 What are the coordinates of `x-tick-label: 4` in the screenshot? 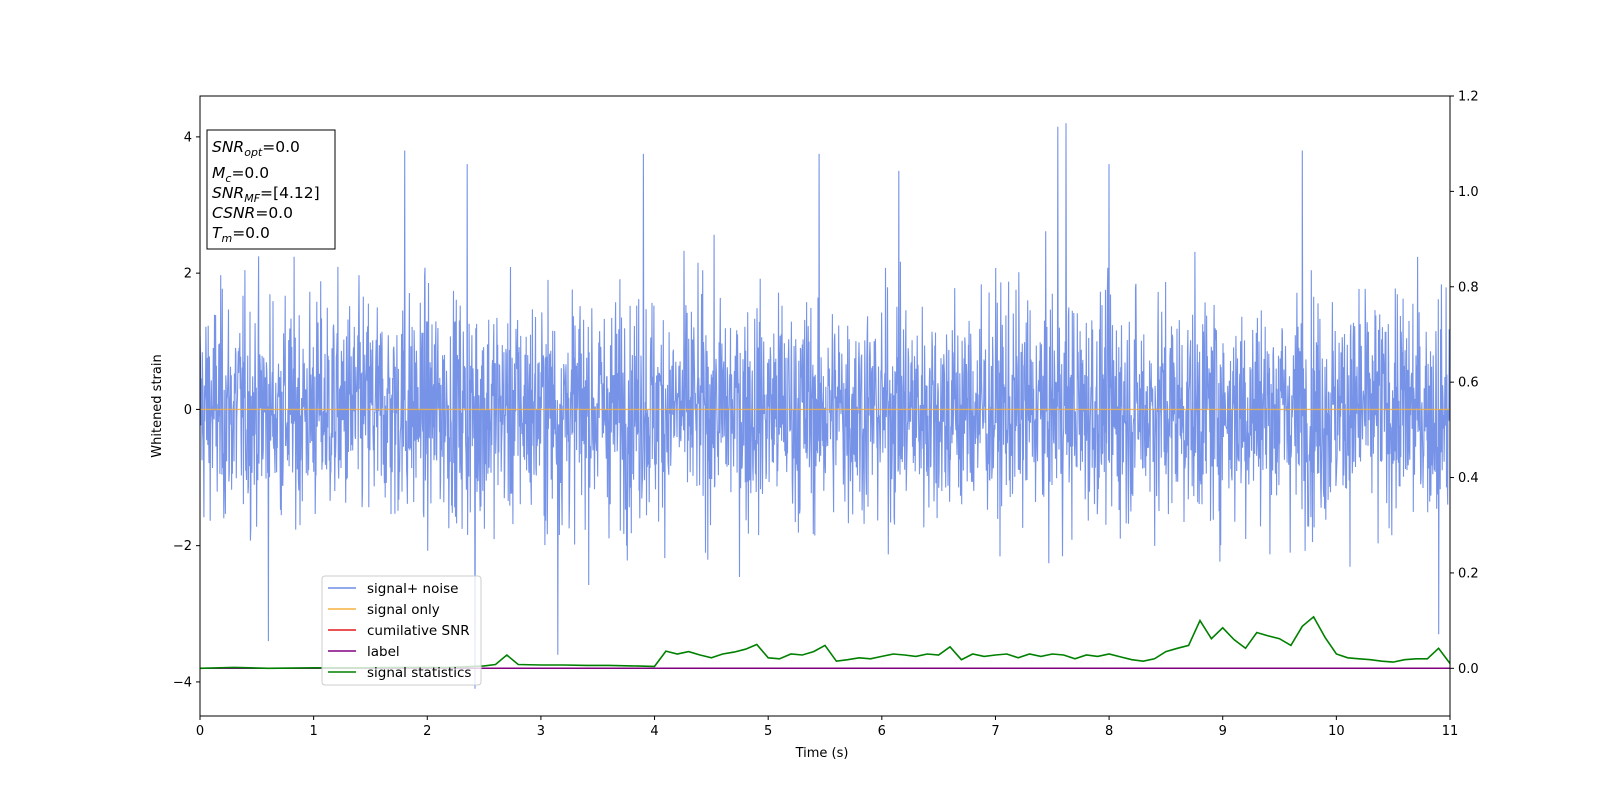 It's located at (654, 731).